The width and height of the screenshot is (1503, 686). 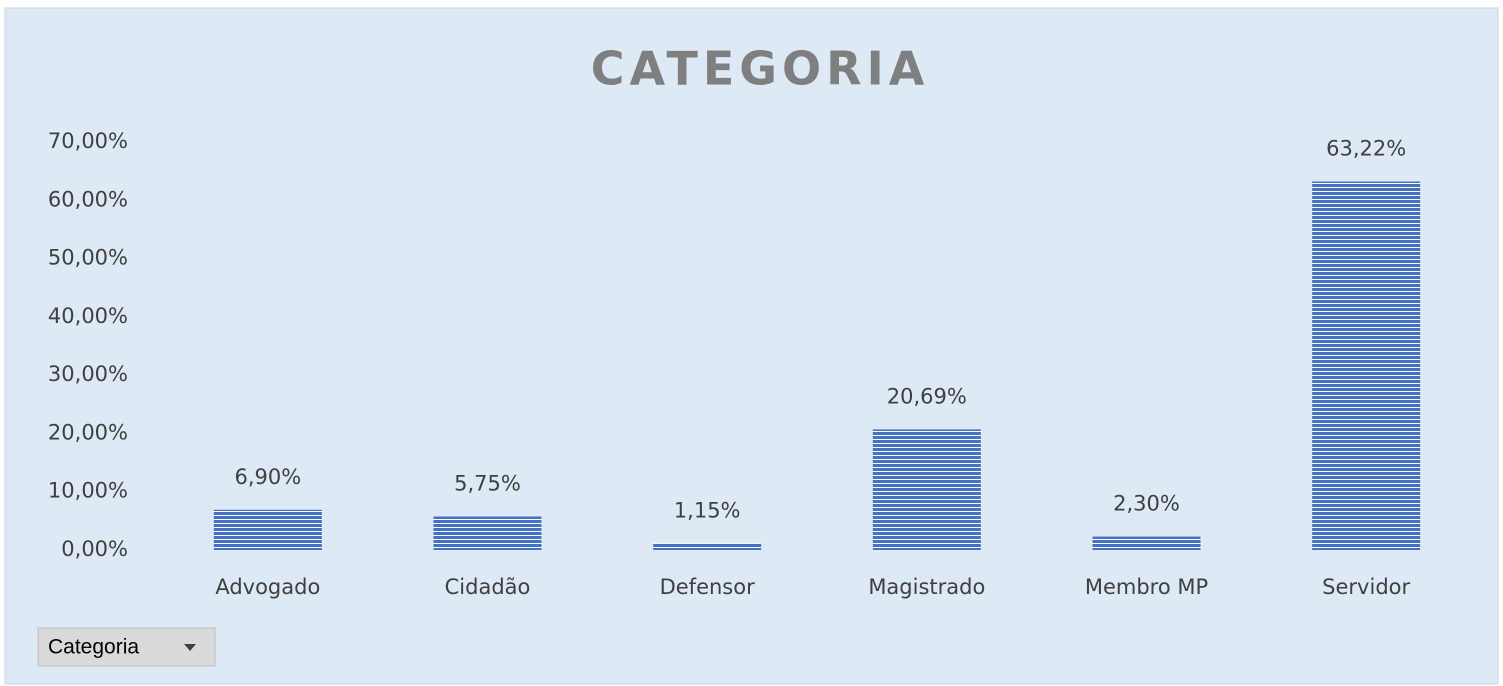 I want to click on data-label: 6,90%, so click(x=267, y=477).